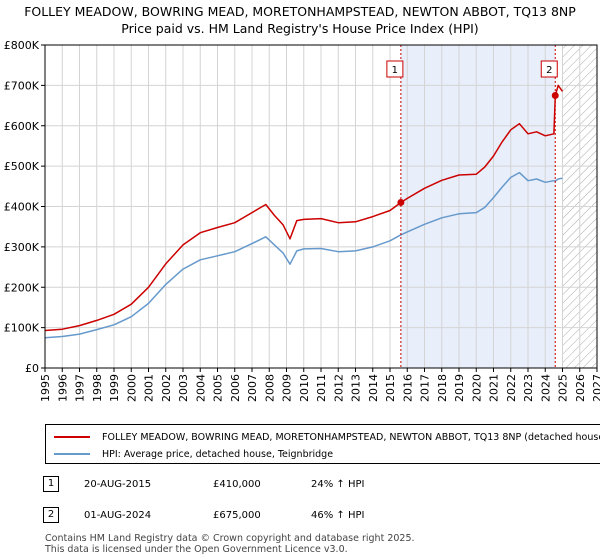 The image size is (600, 560). I want to click on marker-label: 2, so click(549, 70).